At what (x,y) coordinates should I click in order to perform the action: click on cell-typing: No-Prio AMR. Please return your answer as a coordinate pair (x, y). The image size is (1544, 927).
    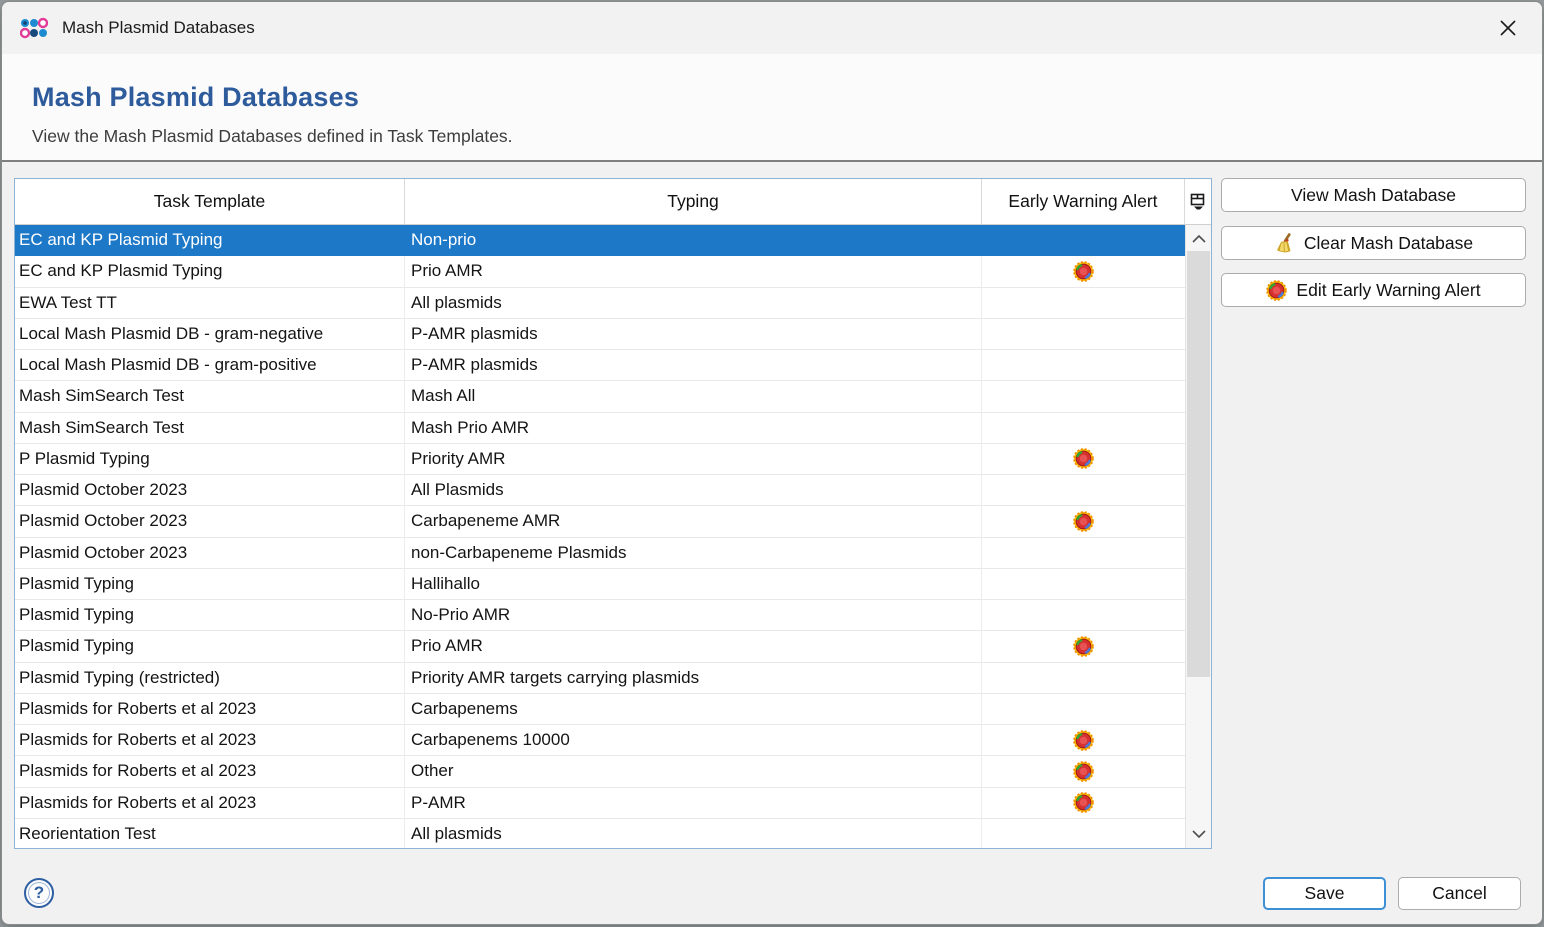
    Looking at the image, I should click on (693, 616).